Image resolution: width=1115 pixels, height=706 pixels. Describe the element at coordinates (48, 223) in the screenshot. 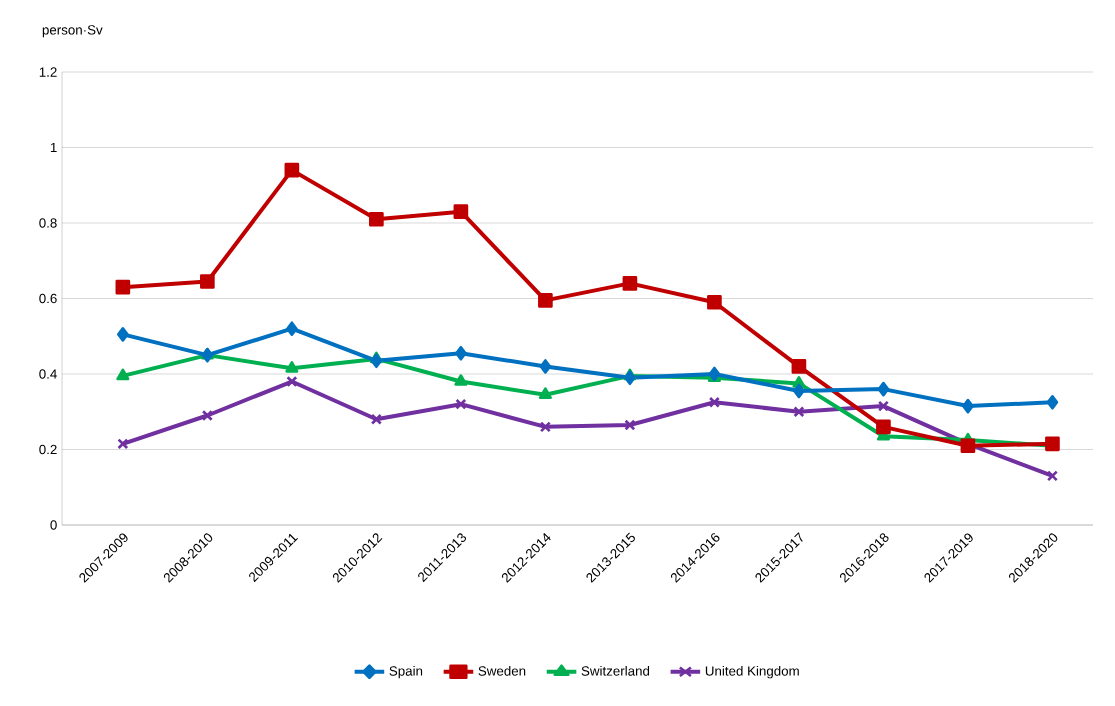

I see `y-tick-label: 0.8` at that location.